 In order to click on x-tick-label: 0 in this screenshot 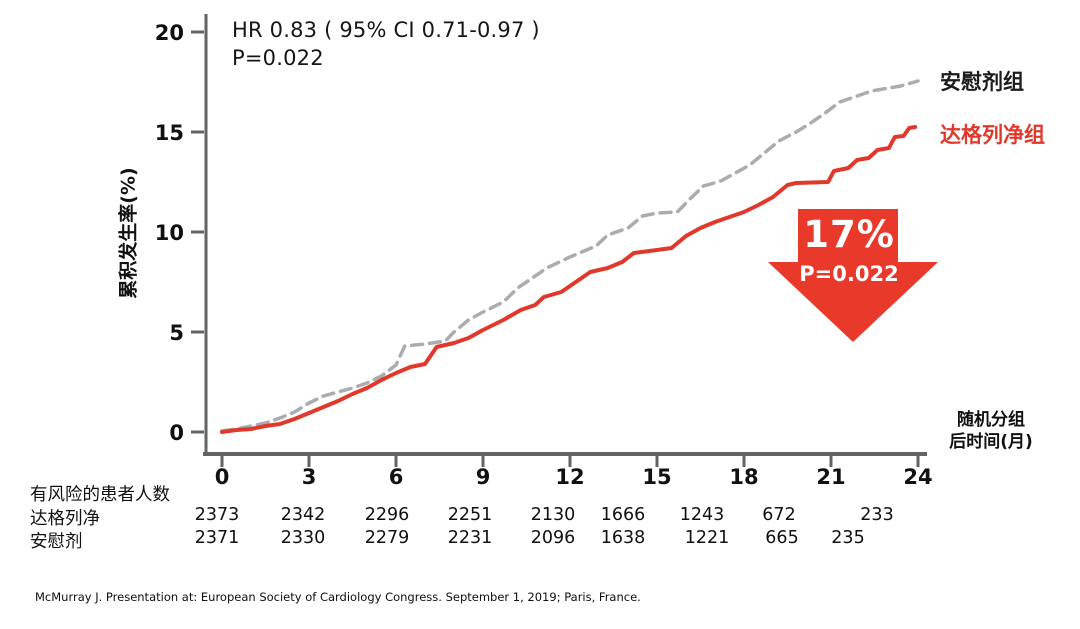, I will do `click(222, 477)`.